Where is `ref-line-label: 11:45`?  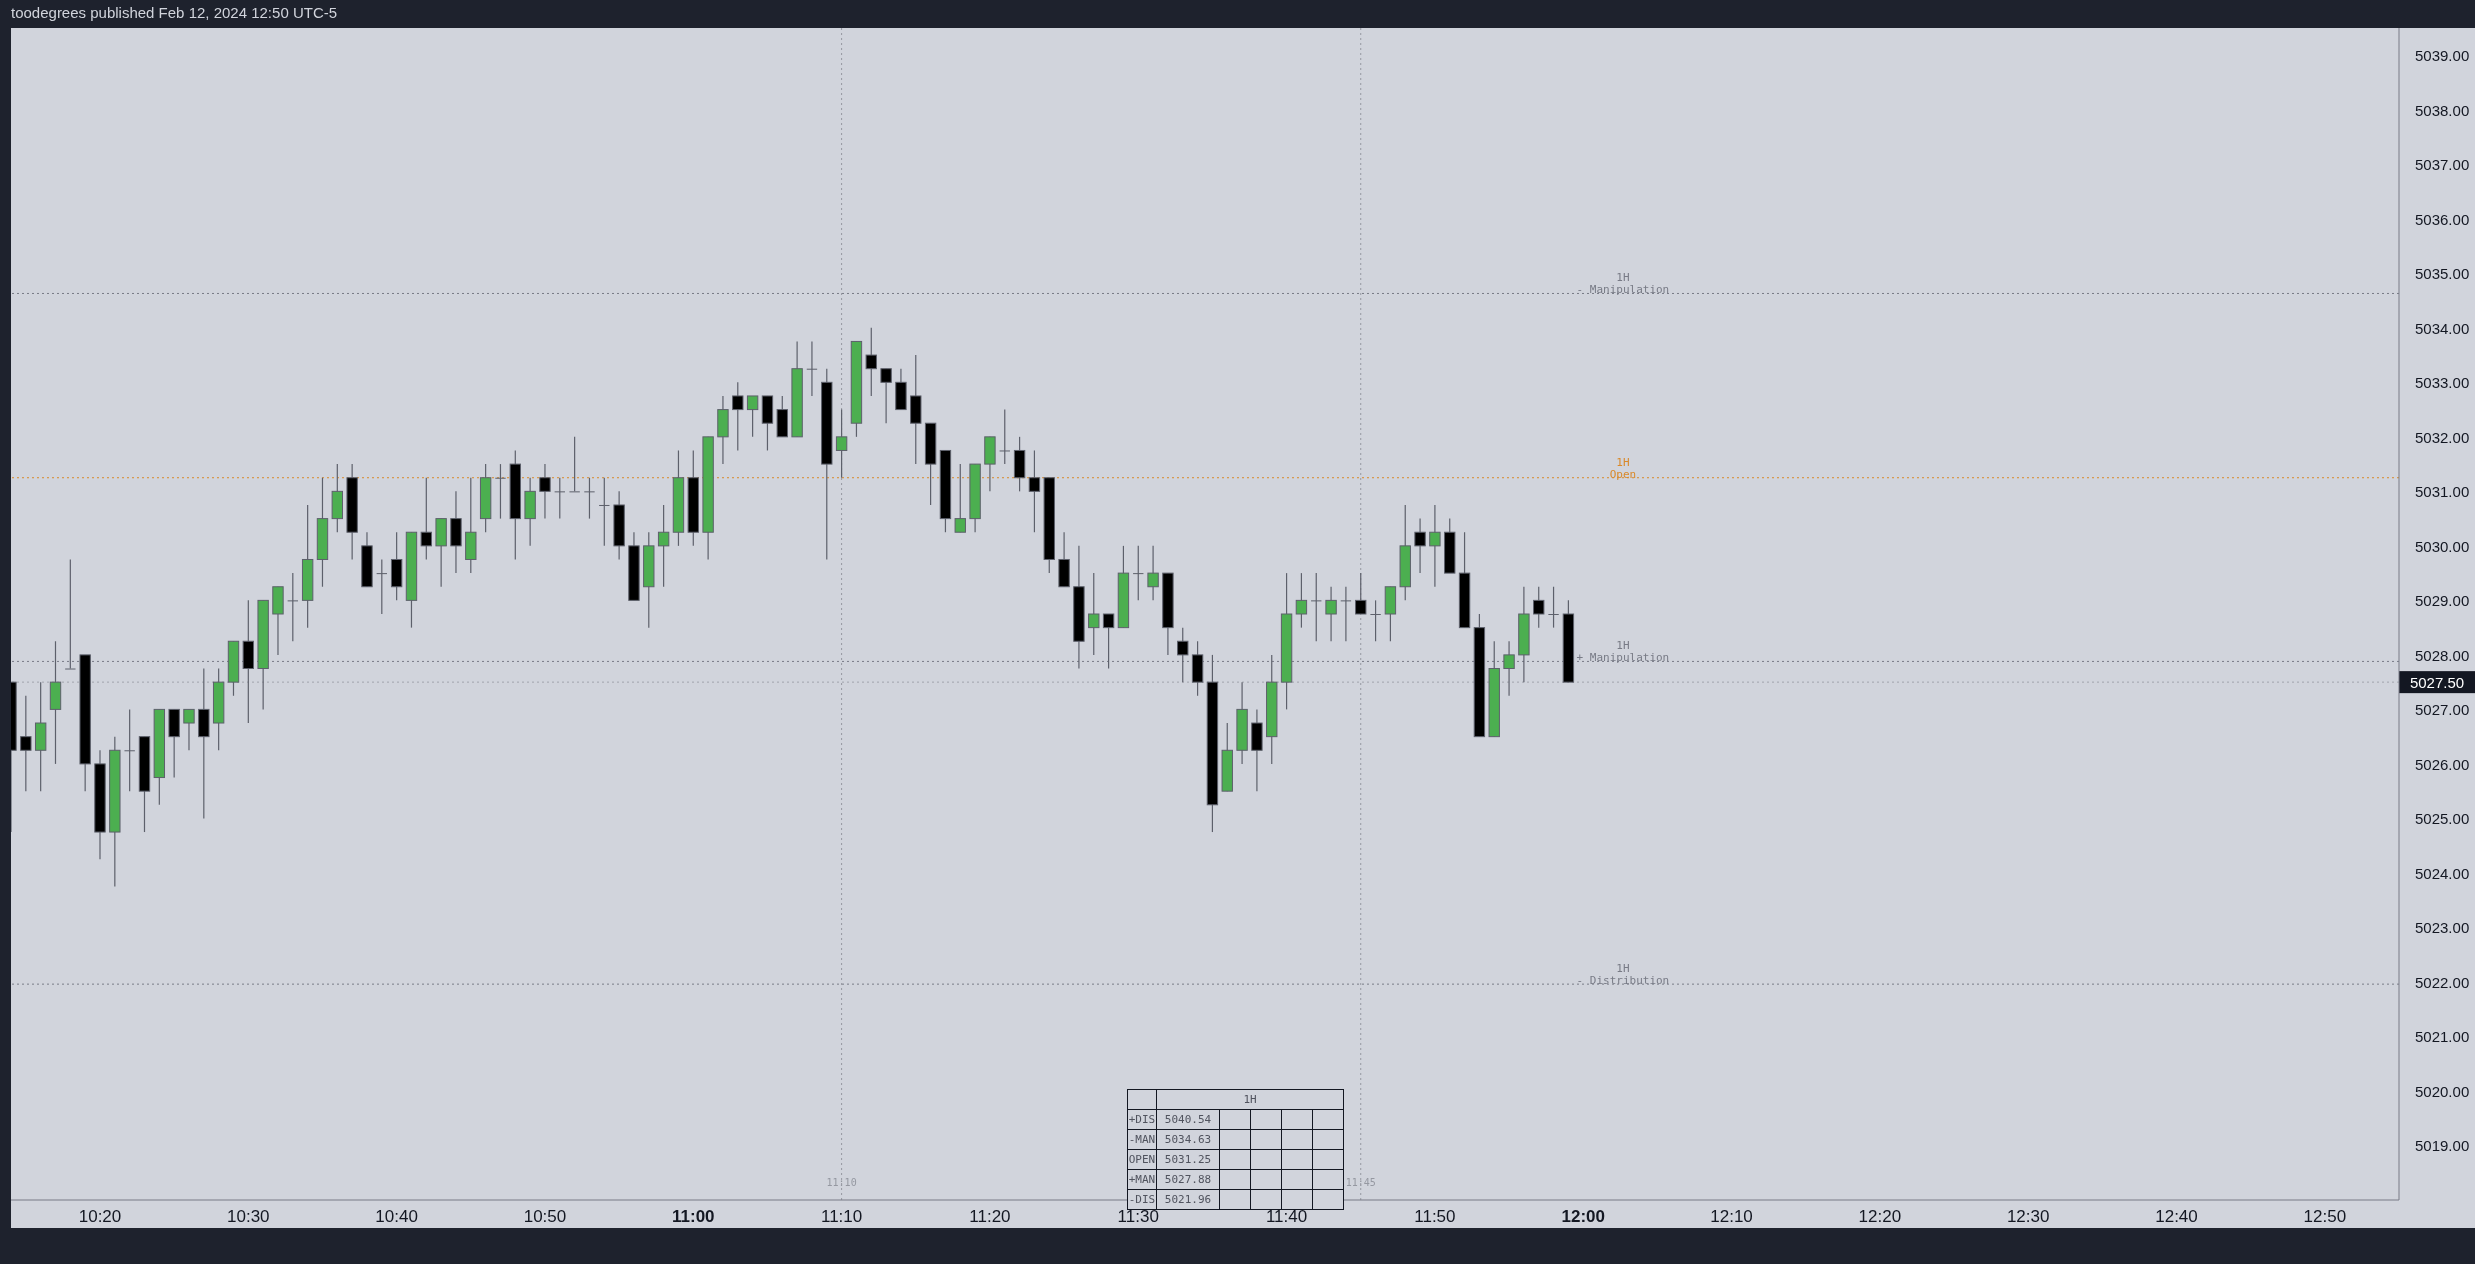 ref-line-label: 11:45 is located at coordinates (1360, 1182).